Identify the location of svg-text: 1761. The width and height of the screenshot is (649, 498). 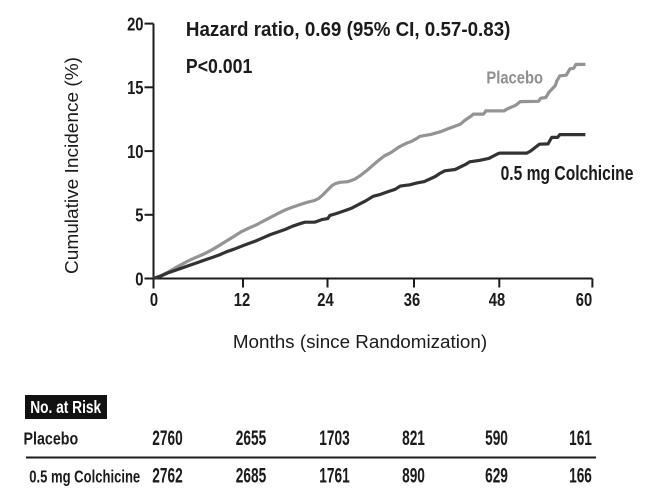
(334, 476).